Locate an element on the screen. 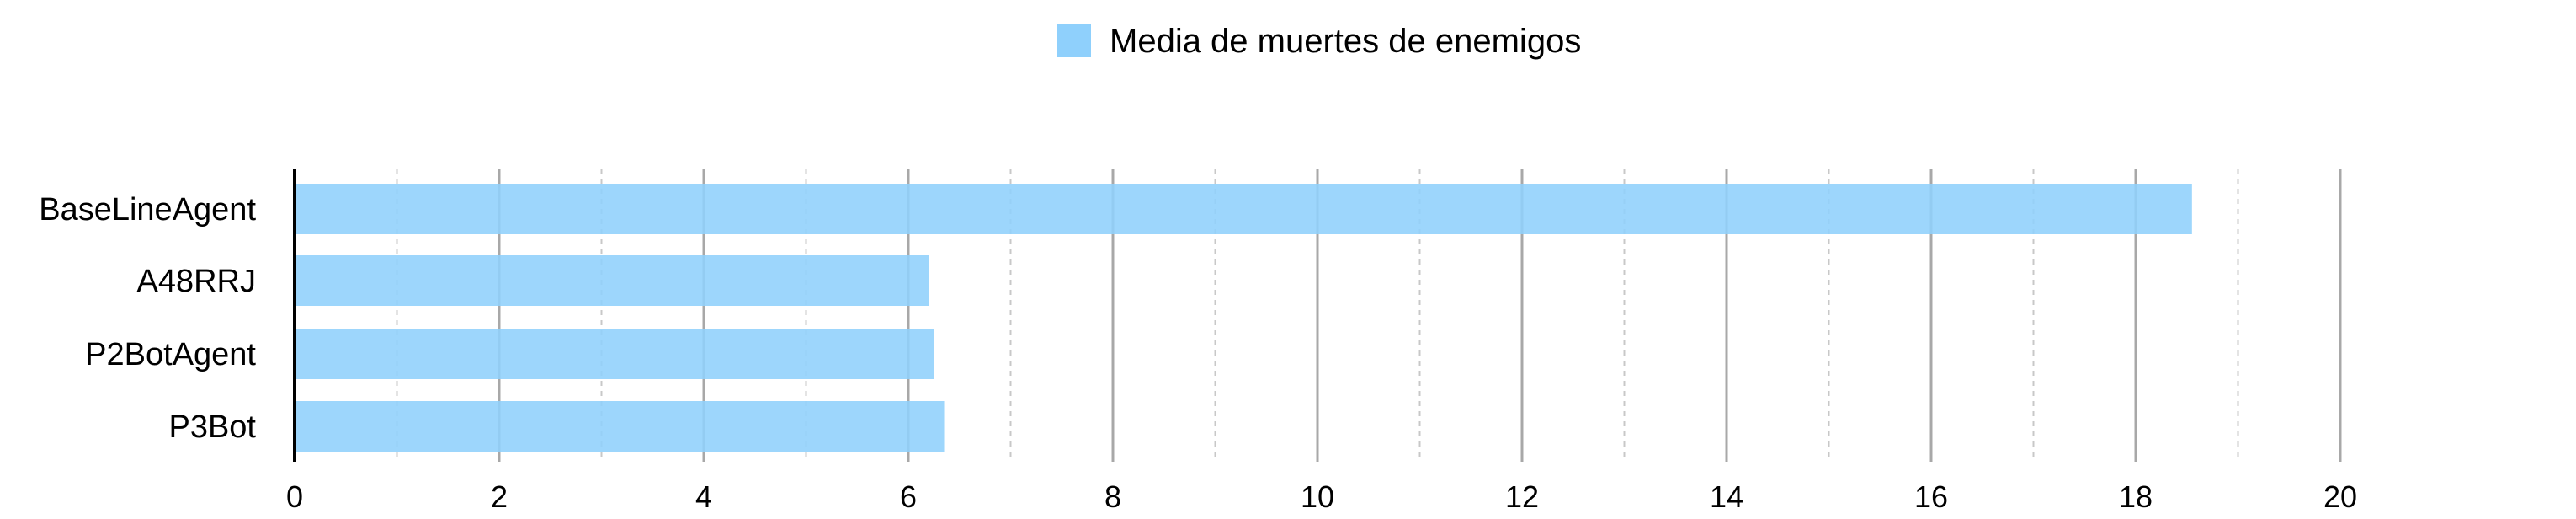 The width and height of the screenshot is (2576, 519). category-label: A48RRJ is located at coordinates (197, 281).